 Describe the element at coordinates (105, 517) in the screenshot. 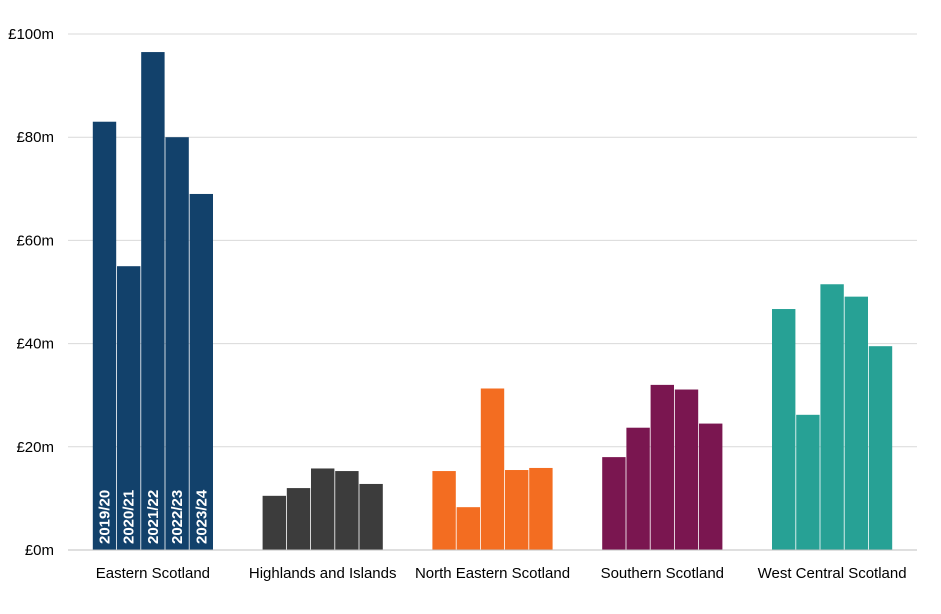

I see `bar-year-label: 2019/20` at that location.